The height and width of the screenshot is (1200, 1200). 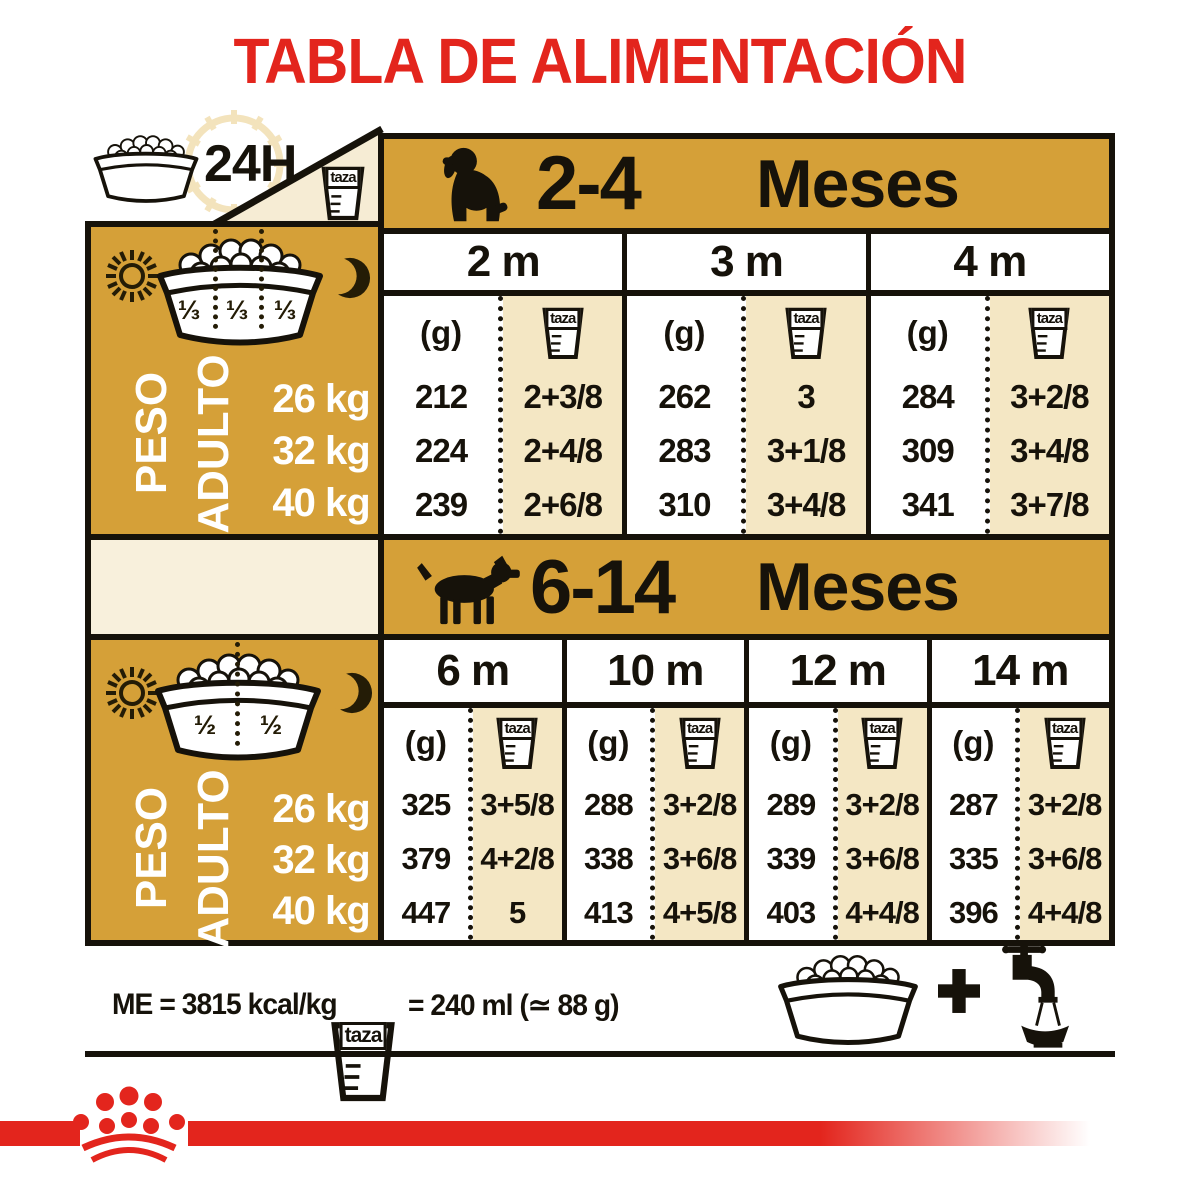 I want to click on month-column: (g) 284 309 341 taza 3+2/8 3+4/8 3+7/8, so click(x=989, y=415).